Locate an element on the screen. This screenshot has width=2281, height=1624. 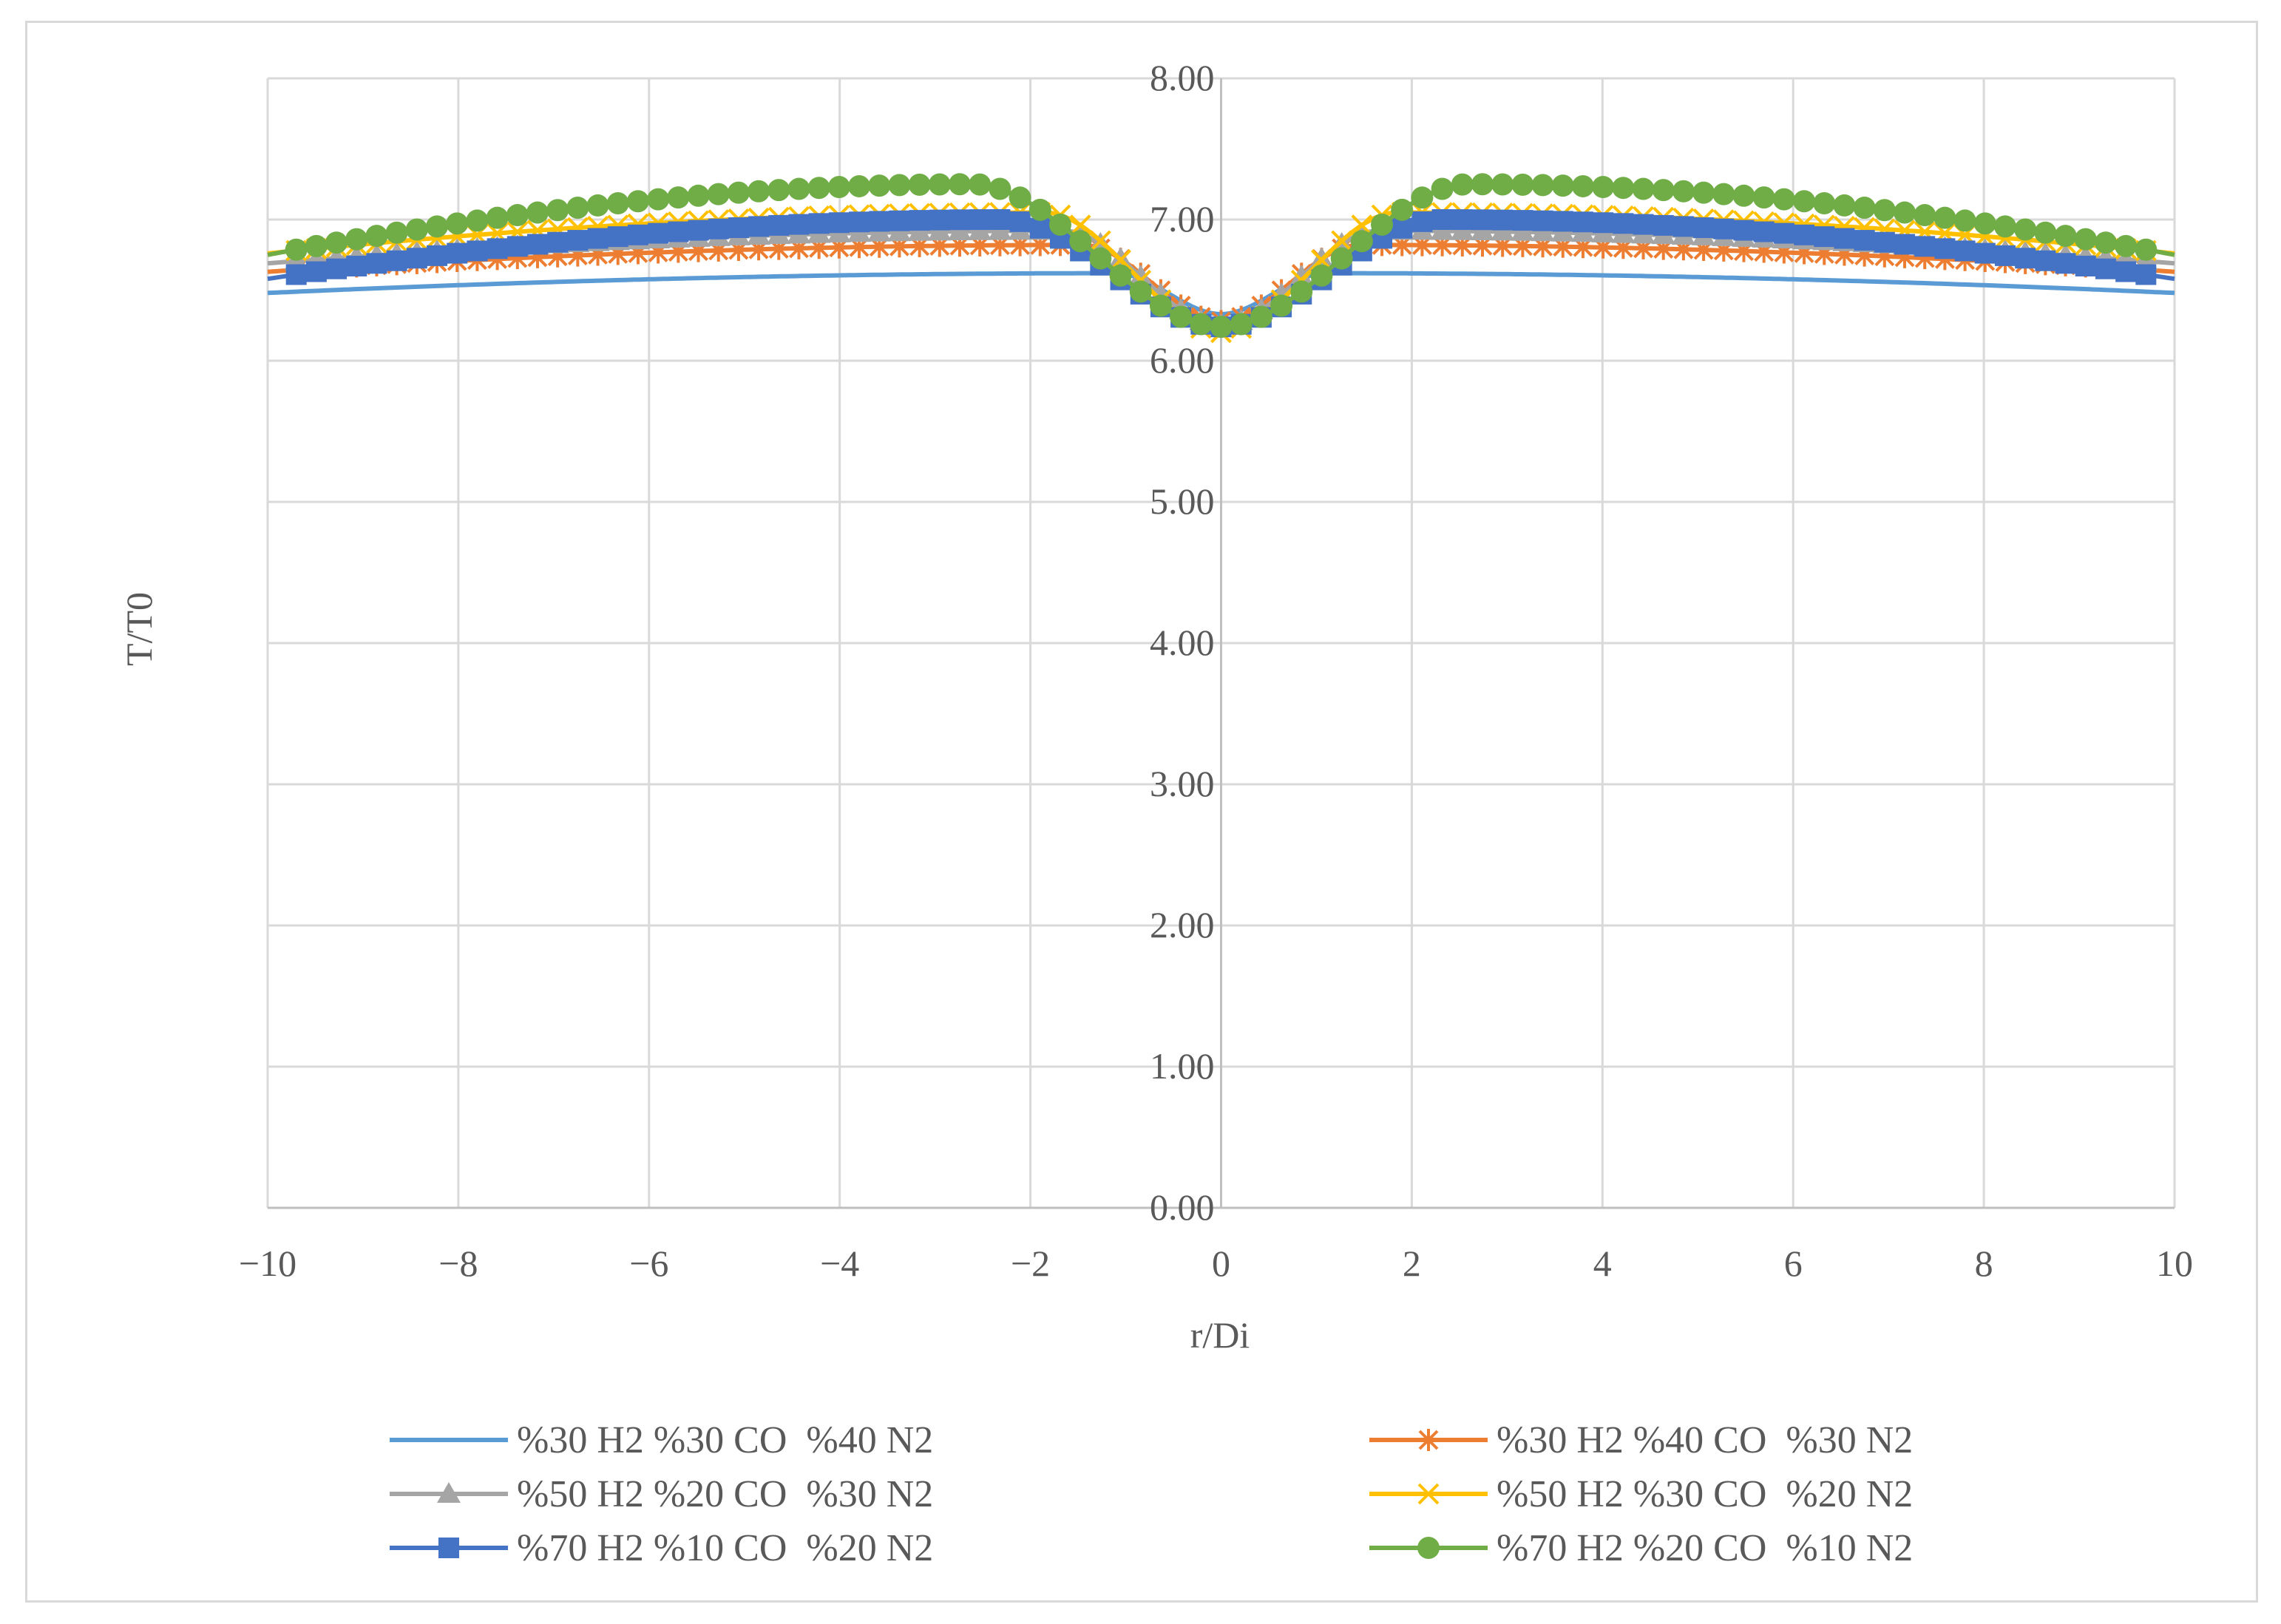
y-tick-label: 7.00 is located at coordinates (1182, 218).